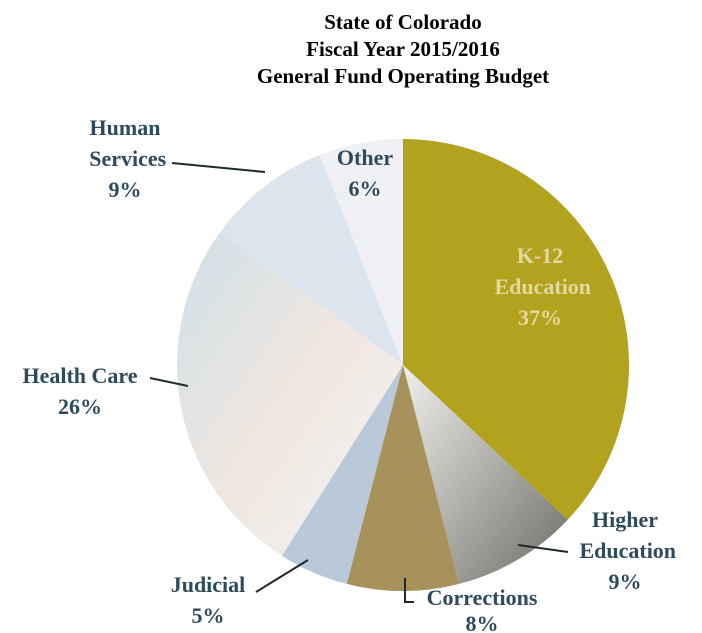 The height and width of the screenshot is (633, 702). Describe the element at coordinates (482, 622) in the screenshot. I see `value-label: 8%` at that location.